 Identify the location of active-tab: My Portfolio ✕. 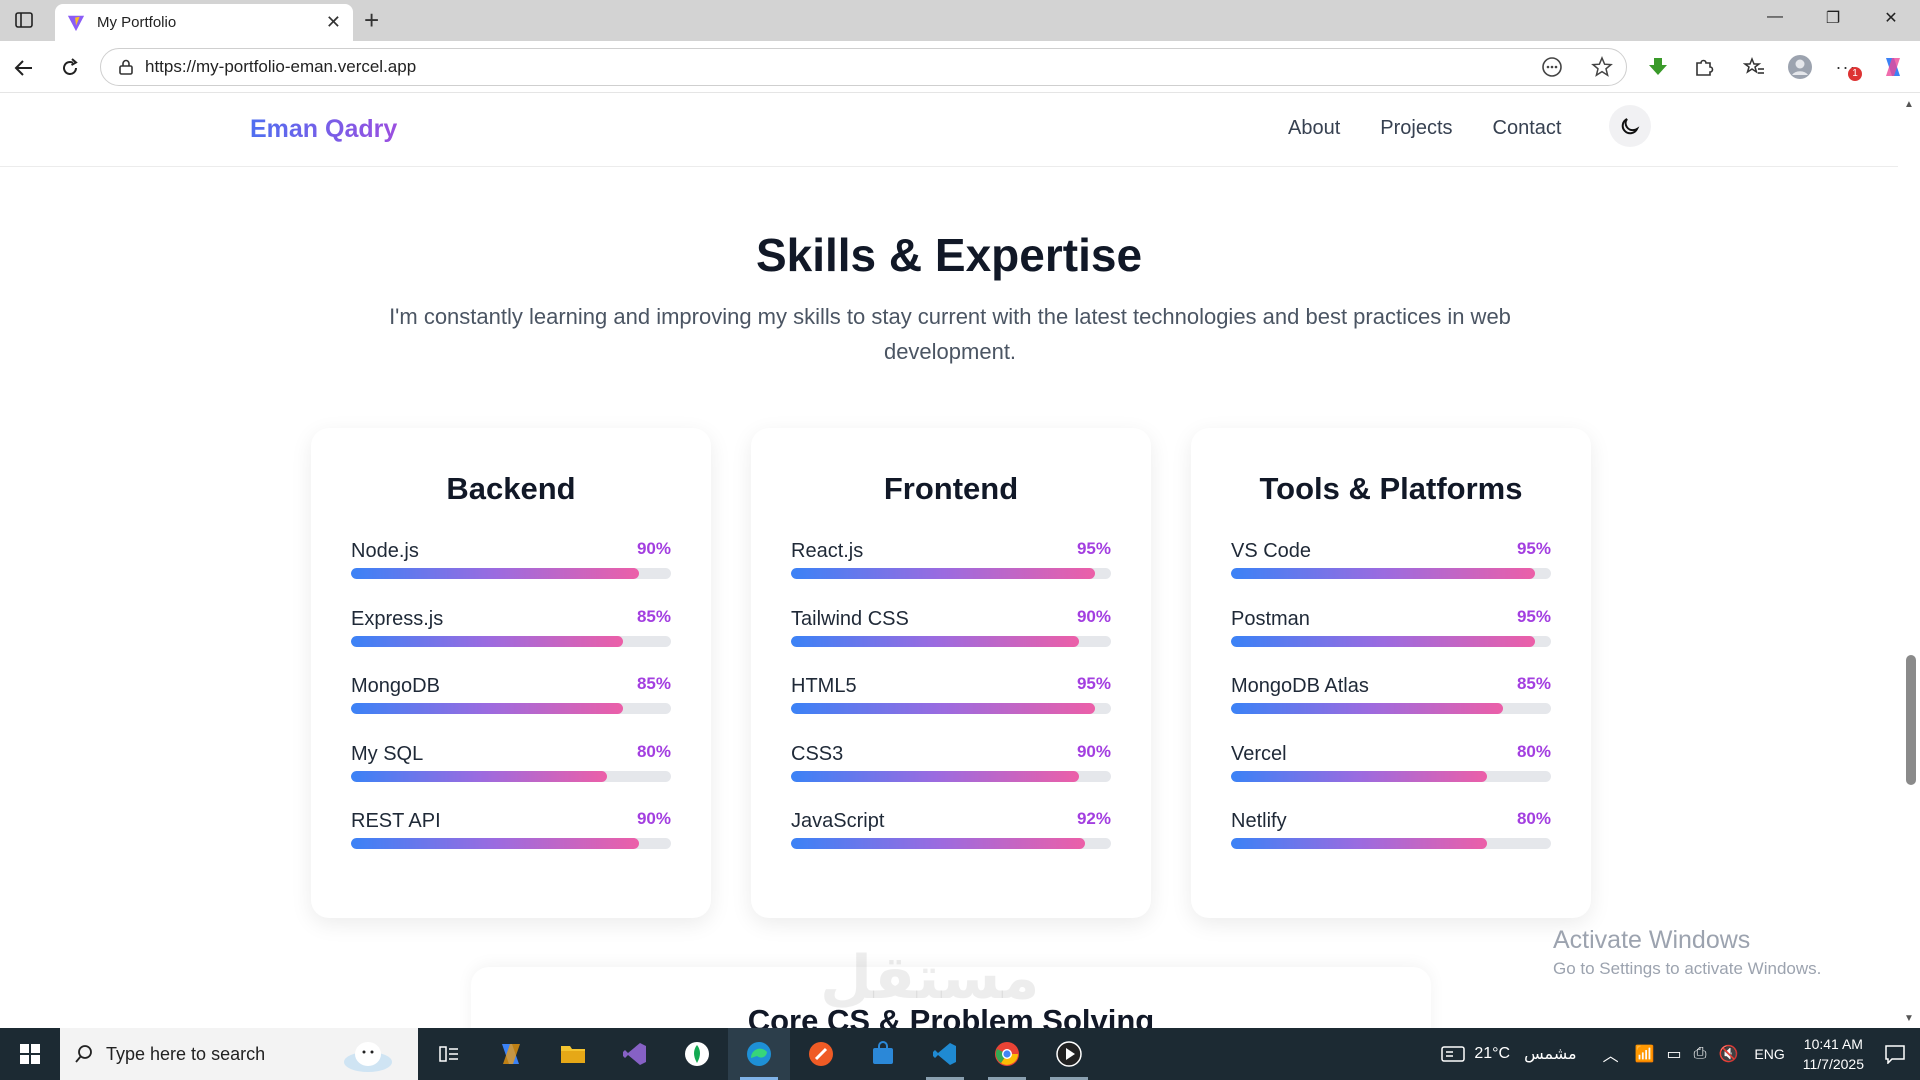
(204, 22).